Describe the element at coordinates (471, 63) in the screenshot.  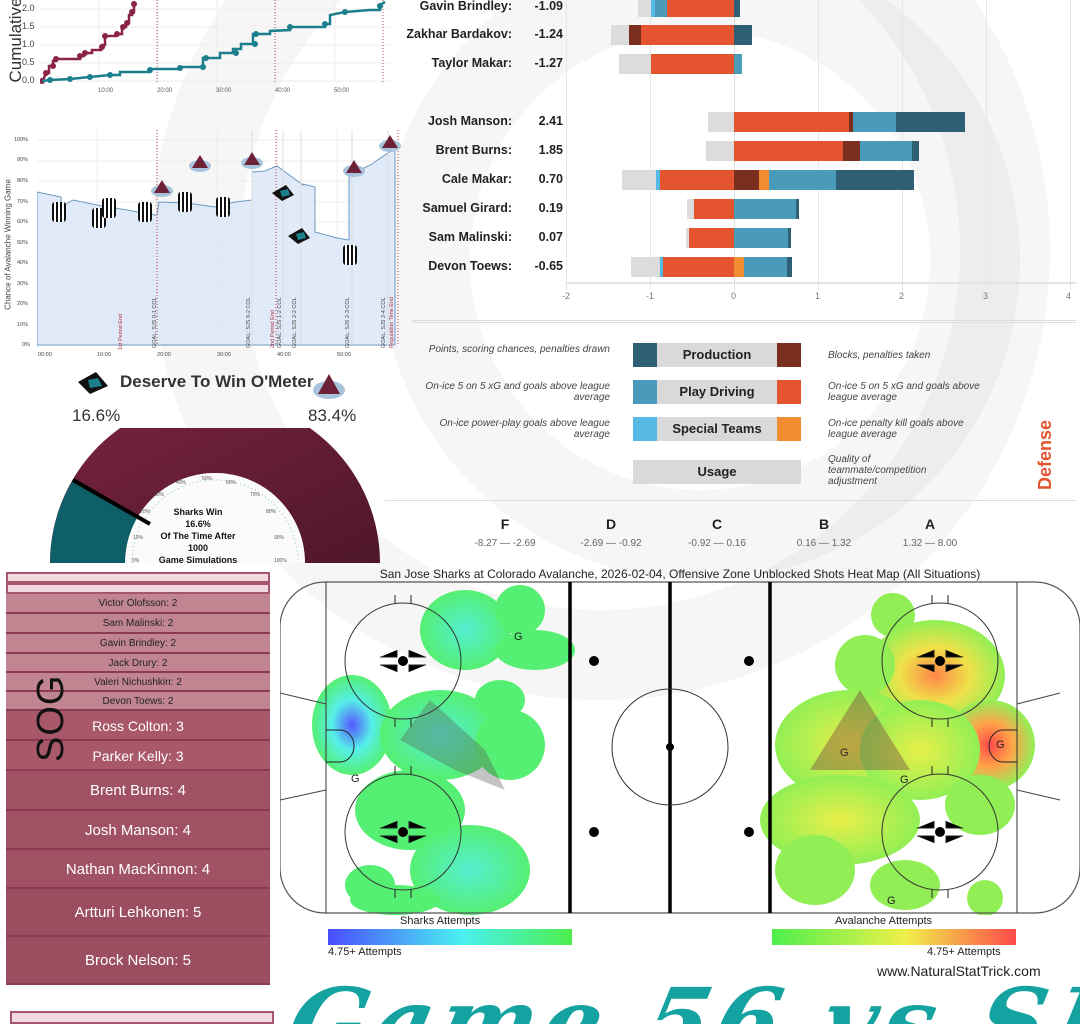
I see `player-name: Taylor Makar:` at that location.